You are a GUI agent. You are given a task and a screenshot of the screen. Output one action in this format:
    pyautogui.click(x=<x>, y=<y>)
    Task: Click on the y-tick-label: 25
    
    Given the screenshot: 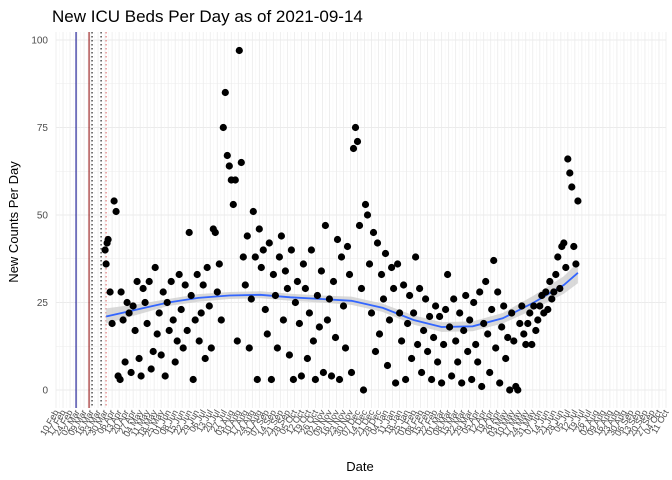 What is the action you would take?
    pyautogui.click(x=43, y=303)
    